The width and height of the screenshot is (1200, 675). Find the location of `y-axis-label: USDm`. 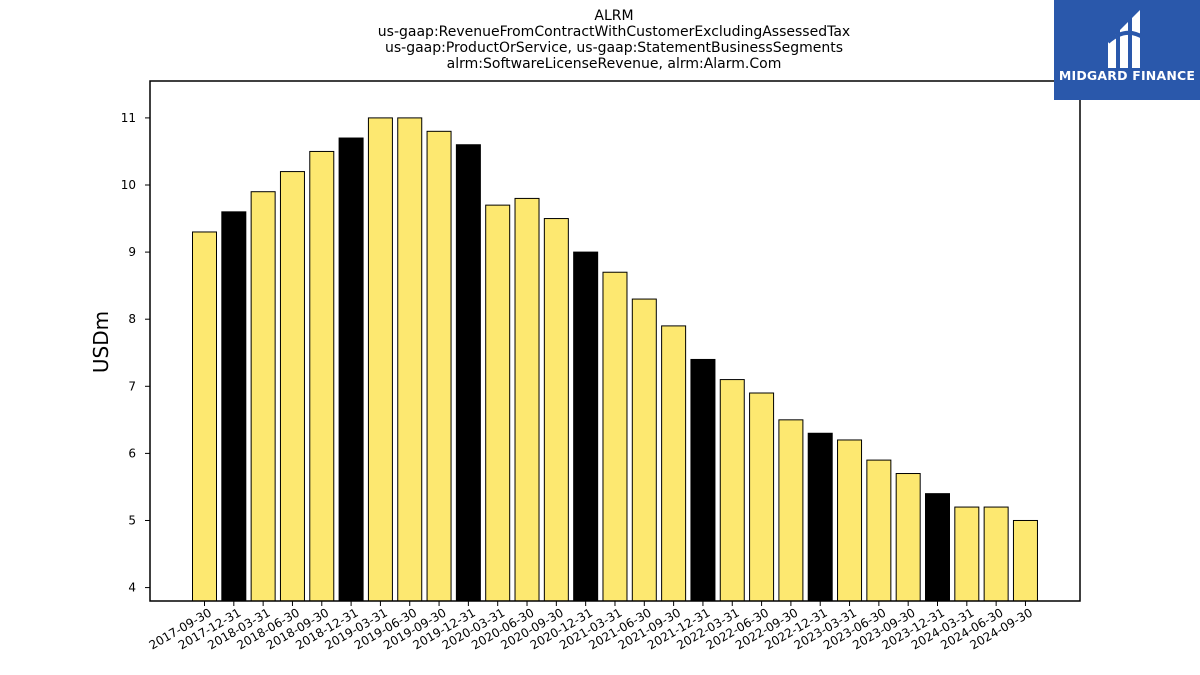

y-axis-label: USDm is located at coordinates (101, 342).